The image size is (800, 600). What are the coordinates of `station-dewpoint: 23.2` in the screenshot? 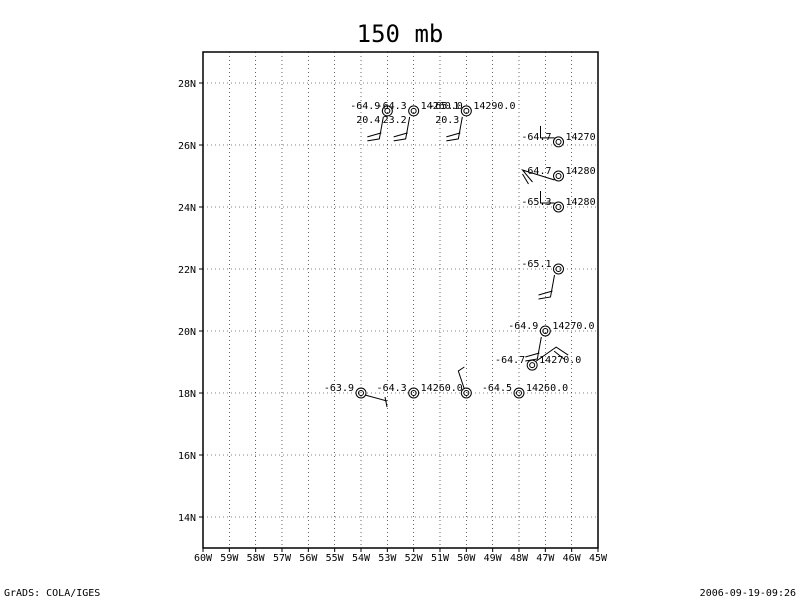 It's located at (395, 120).